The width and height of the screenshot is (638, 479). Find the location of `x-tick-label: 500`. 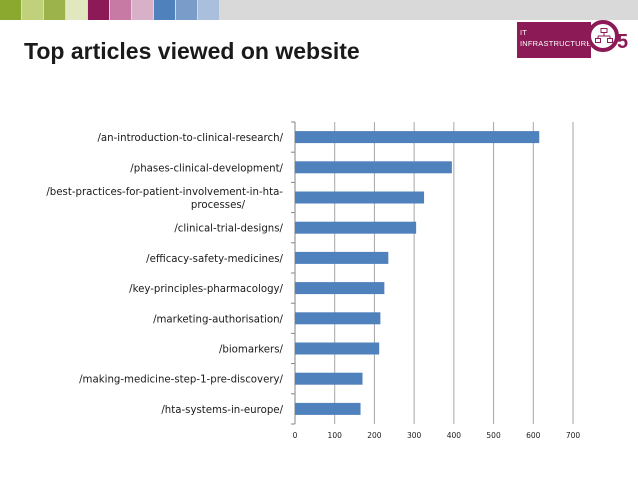

x-tick-label: 500 is located at coordinates (493, 435).